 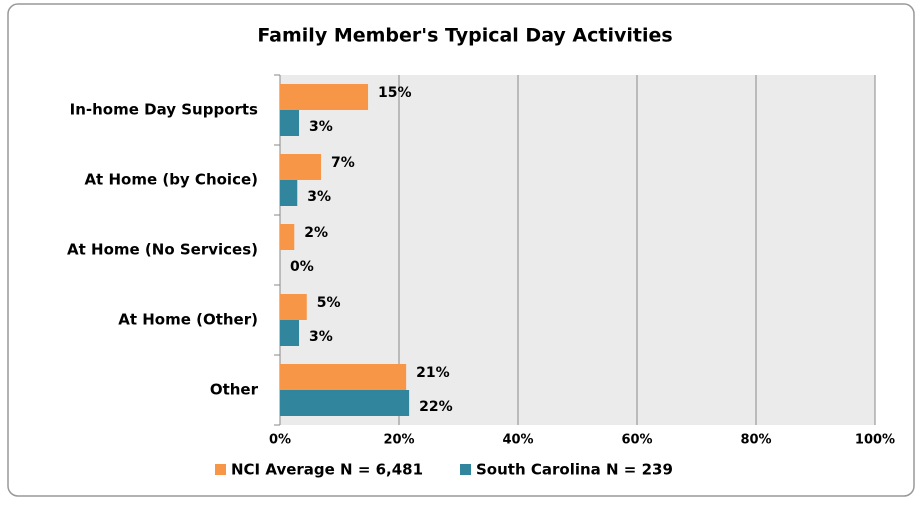 I want to click on data-label: 15%, so click(x=395, y=93).